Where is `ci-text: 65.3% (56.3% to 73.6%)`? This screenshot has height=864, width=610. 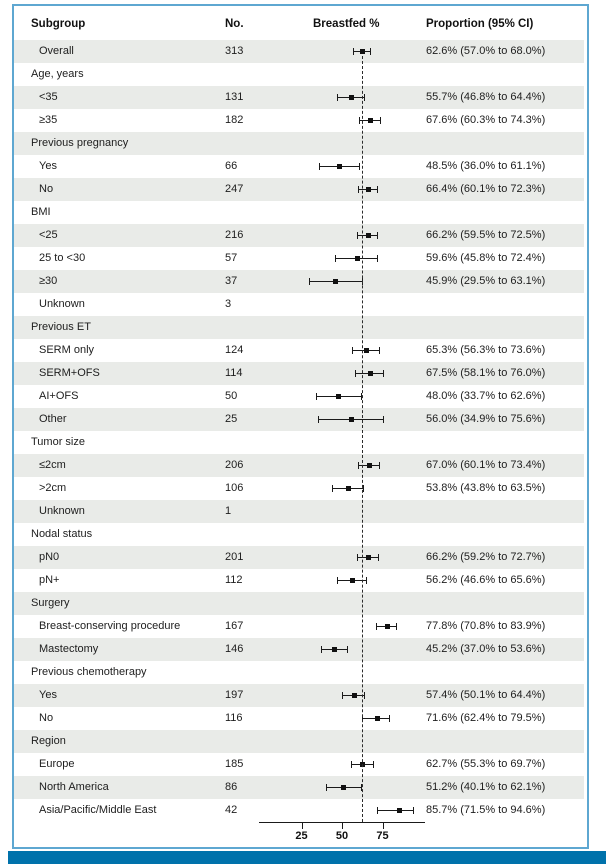 ci-text: 65.3% (56.3% to 73.6%) is located at coordinates (486, 350).